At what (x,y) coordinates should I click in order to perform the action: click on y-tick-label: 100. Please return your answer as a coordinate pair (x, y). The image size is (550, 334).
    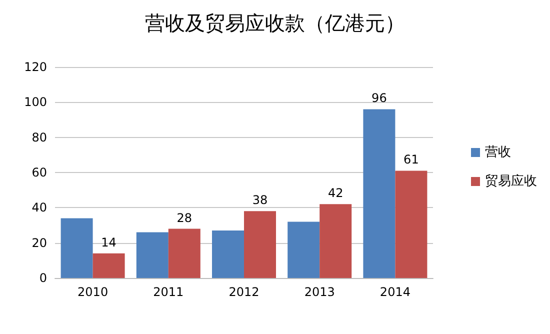
    Looking at the image, I should click on (35, 102).